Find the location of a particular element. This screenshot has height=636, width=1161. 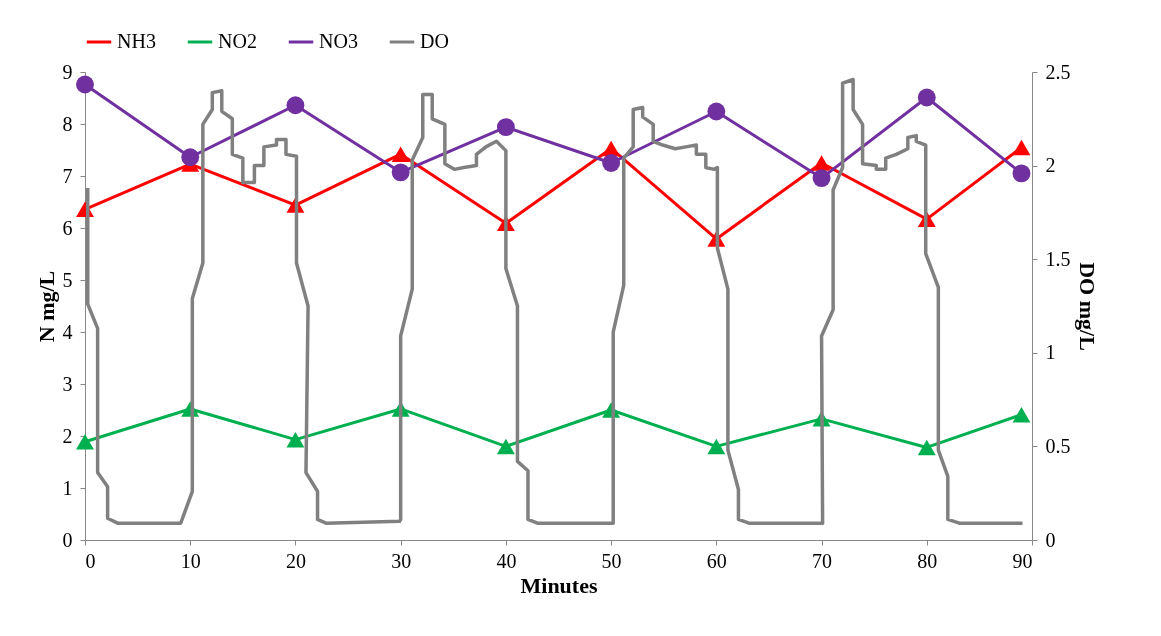

y-tick-label: 1 is located at coordinates (67, 487).